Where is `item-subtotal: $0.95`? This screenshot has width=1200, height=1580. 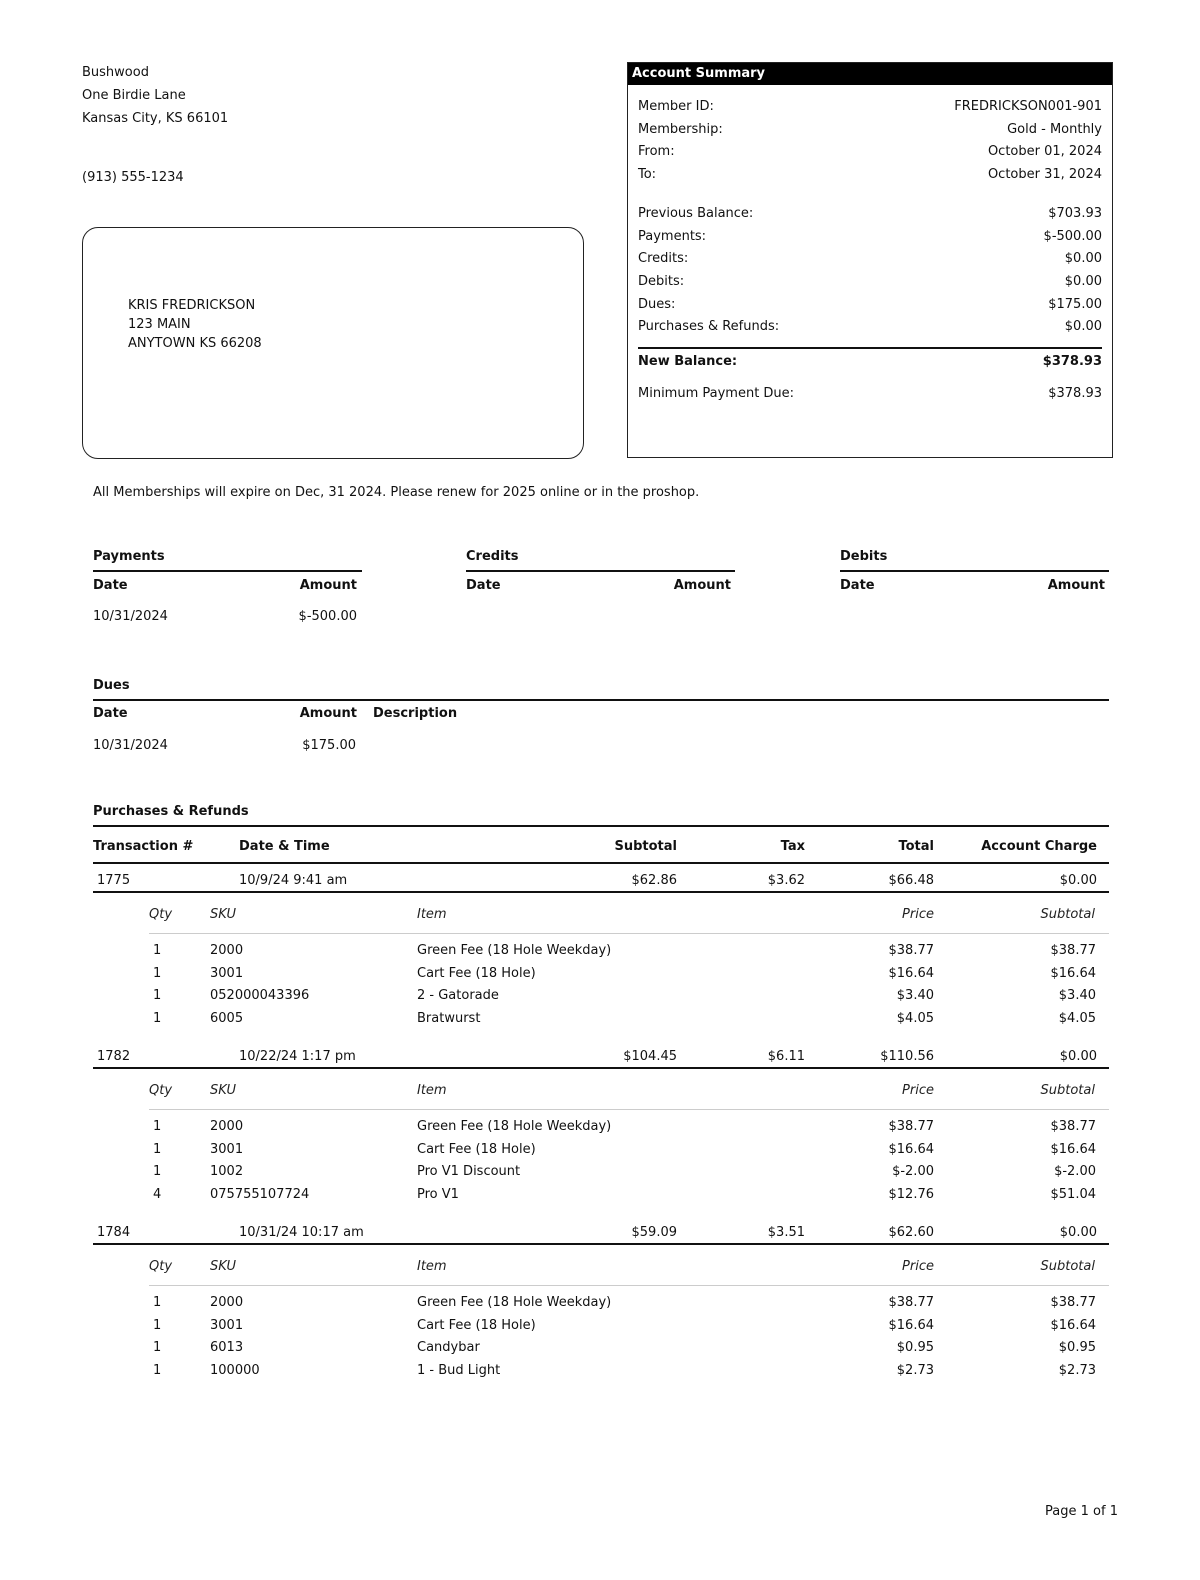 item-subtotal: $0.95 is located at coordinates (1077, 1347).